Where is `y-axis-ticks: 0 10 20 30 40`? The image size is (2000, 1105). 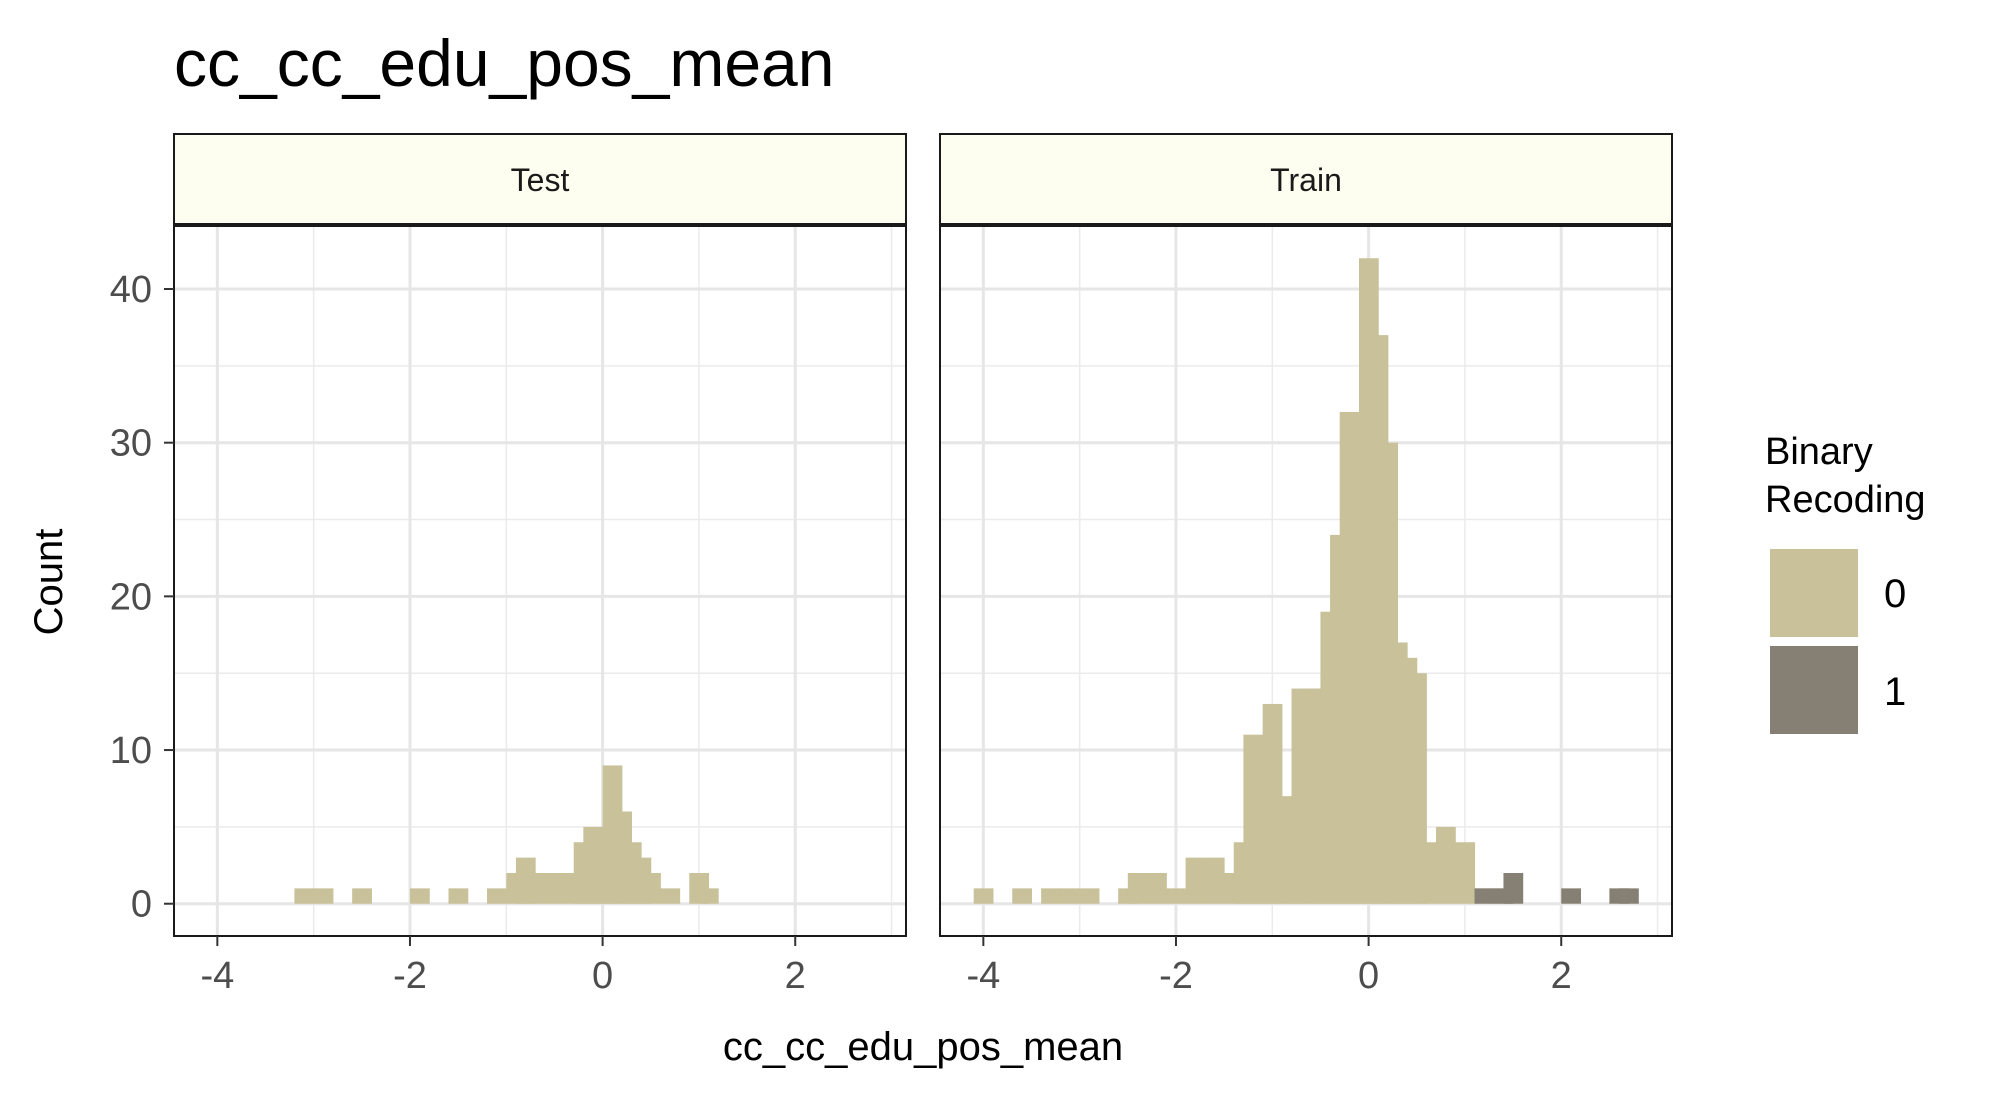 y-axis-ticks: 0 10 20 30 40 is located at coordinates (142, 597).